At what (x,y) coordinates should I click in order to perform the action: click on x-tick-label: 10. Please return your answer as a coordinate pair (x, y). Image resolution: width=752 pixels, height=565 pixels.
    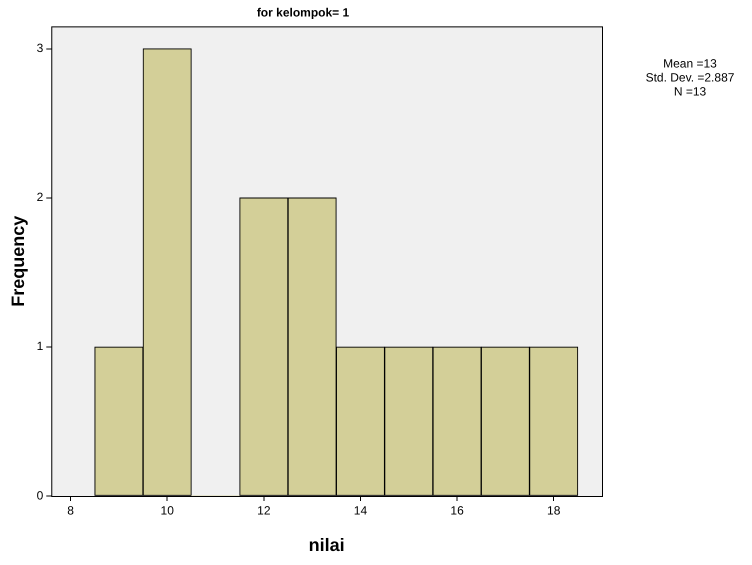
    Looking at the image, I should click on (167, 511).